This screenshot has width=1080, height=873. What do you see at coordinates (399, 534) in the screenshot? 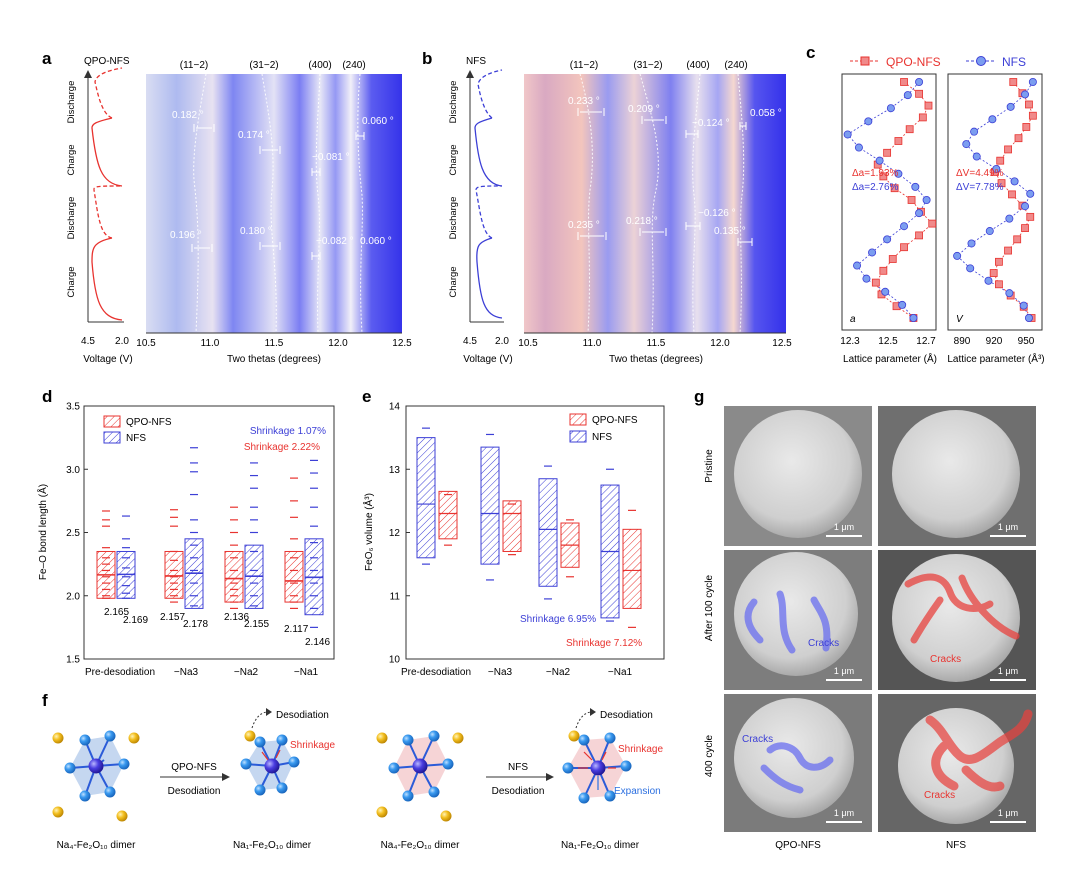
I see `panel-e-y-ticks: 10 11 12 13 14` at bounding box center [399, 534].